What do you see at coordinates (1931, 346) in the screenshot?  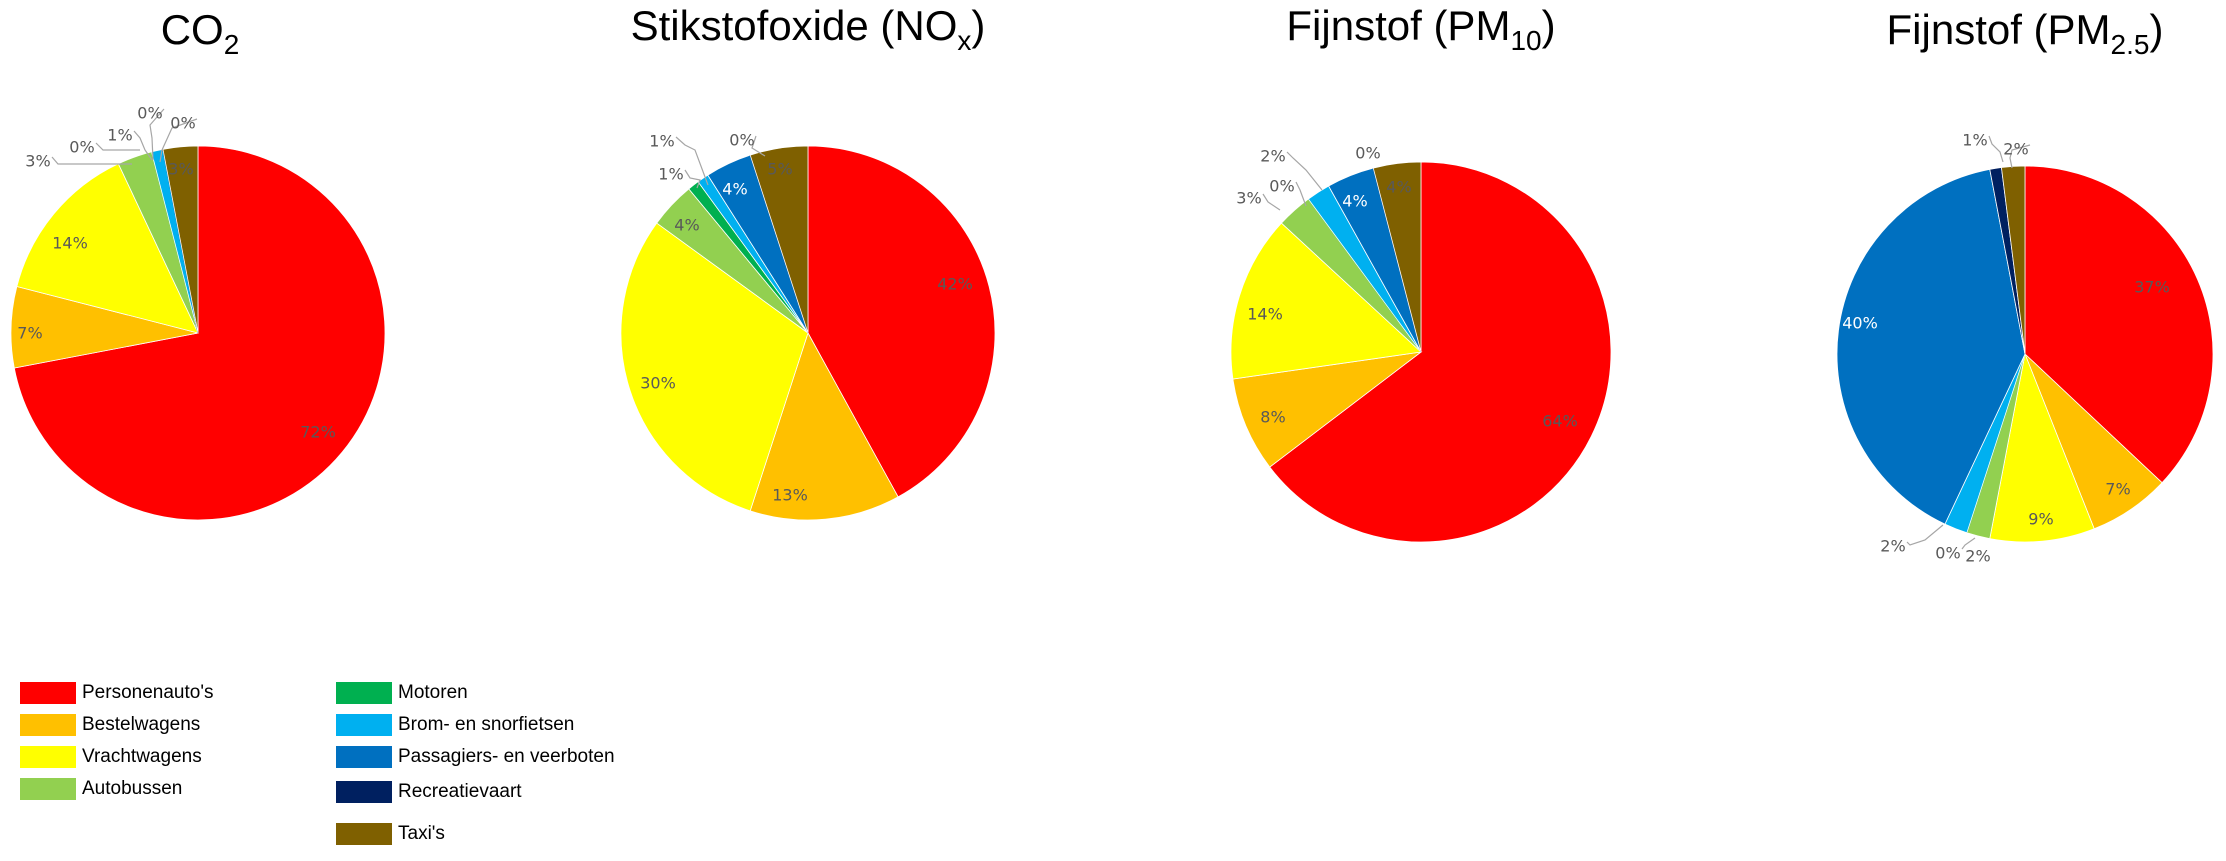 I see `pie-slice-passagiers` at bounding box center [1931, 346].